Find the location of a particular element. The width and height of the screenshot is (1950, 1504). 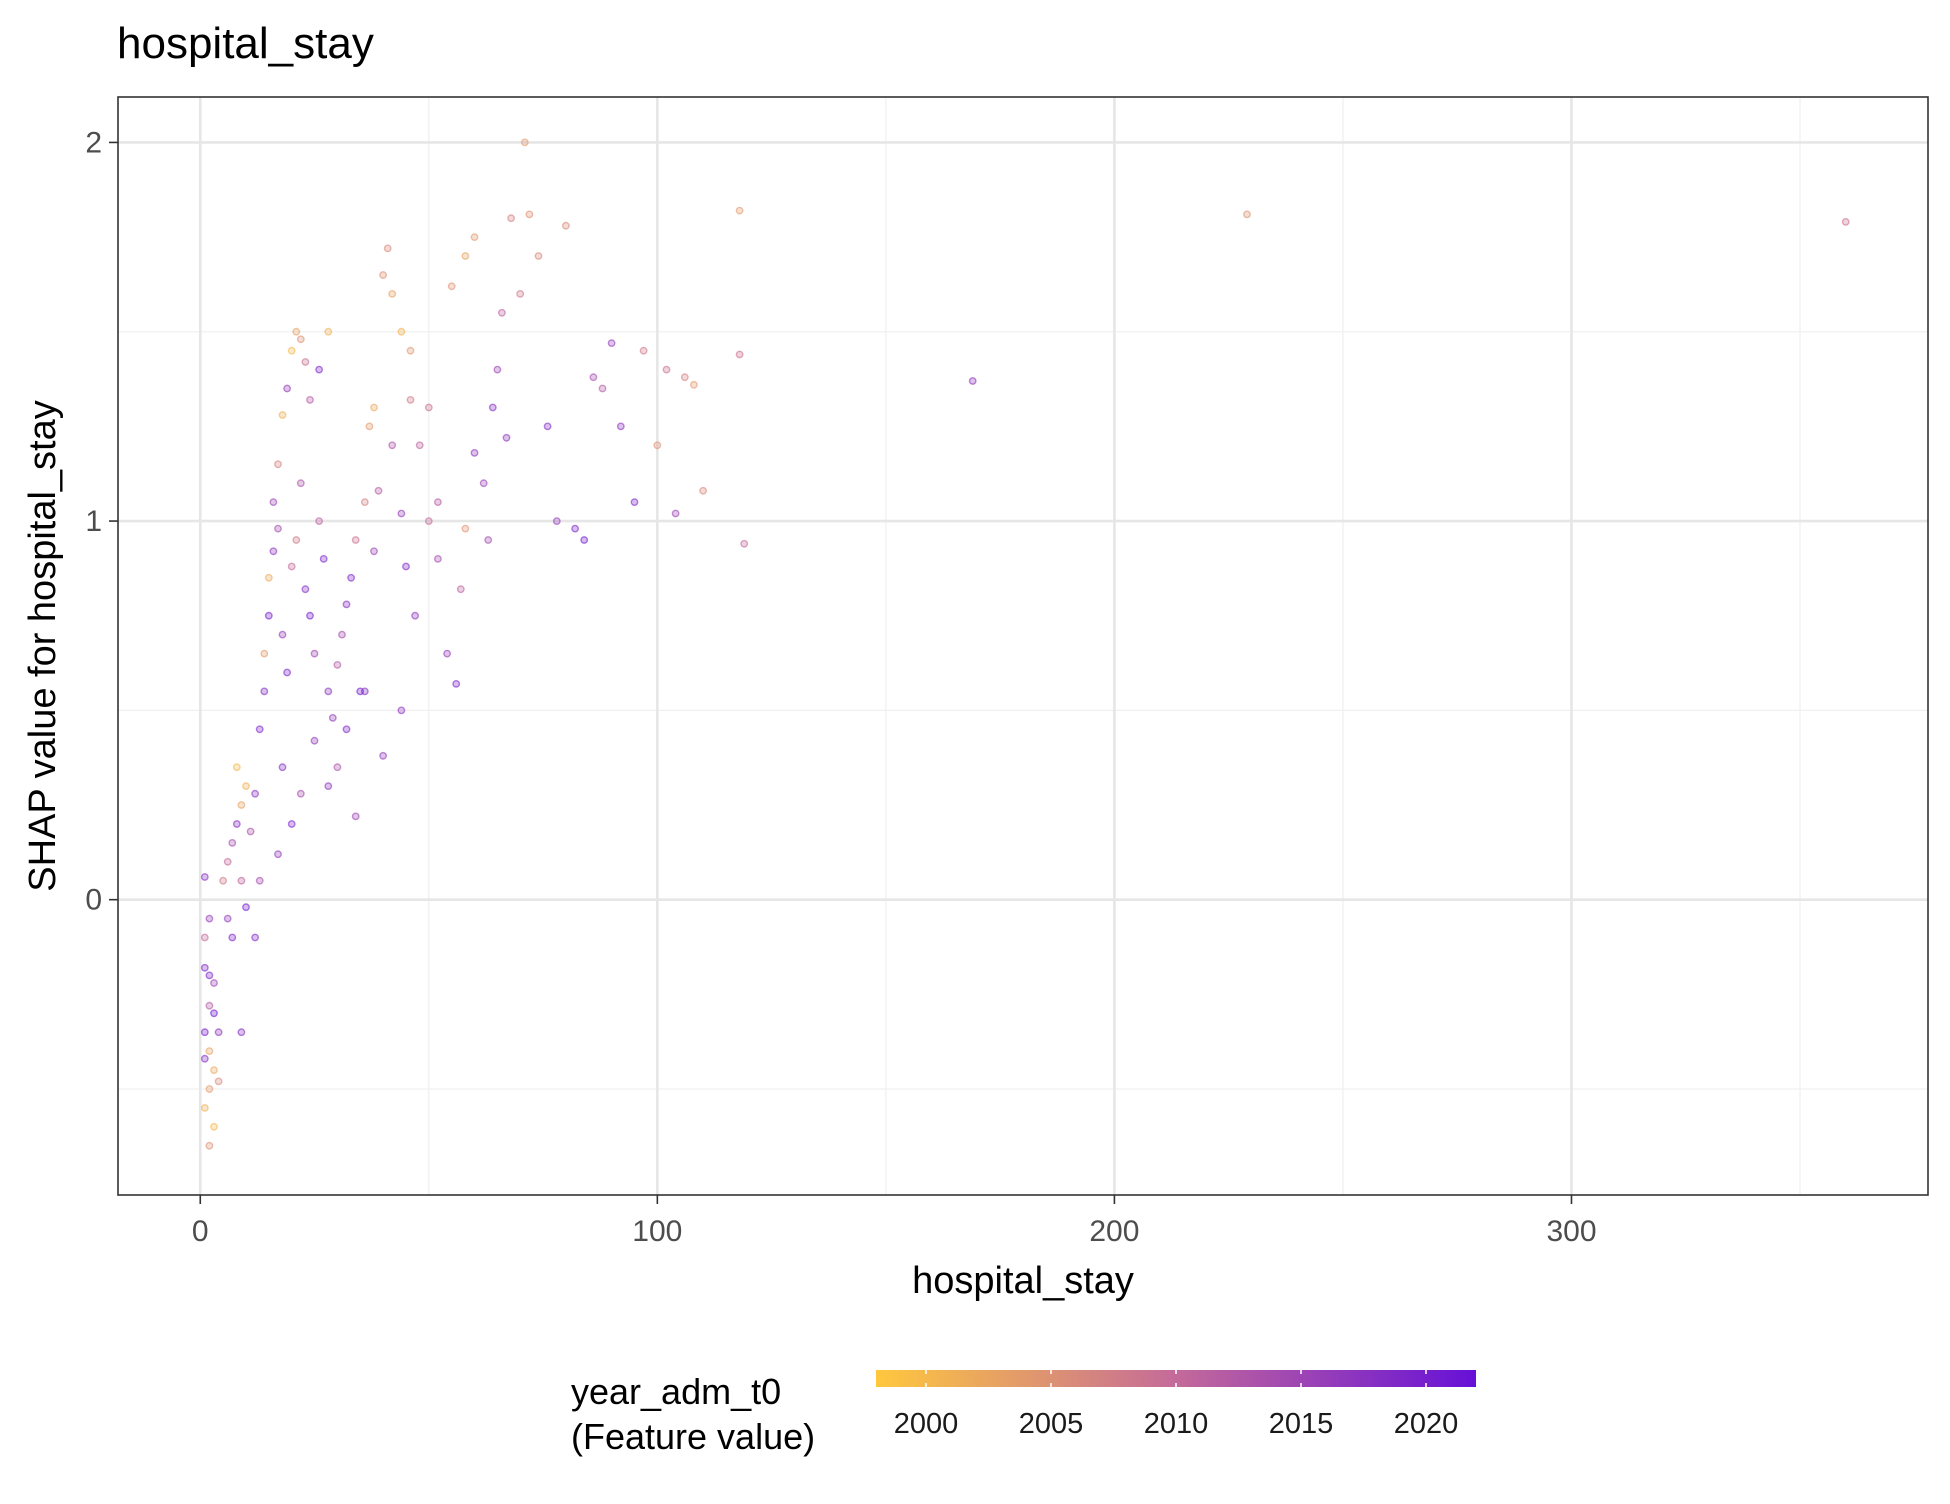

chart-title: hospital_stay is located at coordinates (245, 43).